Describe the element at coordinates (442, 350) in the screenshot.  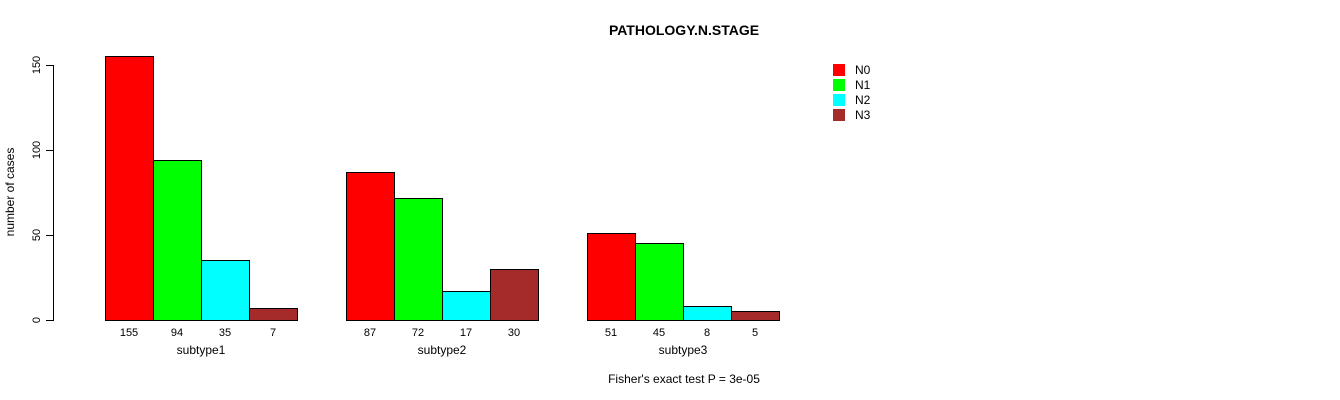
I see `x-category-label: subtype2` at that location.